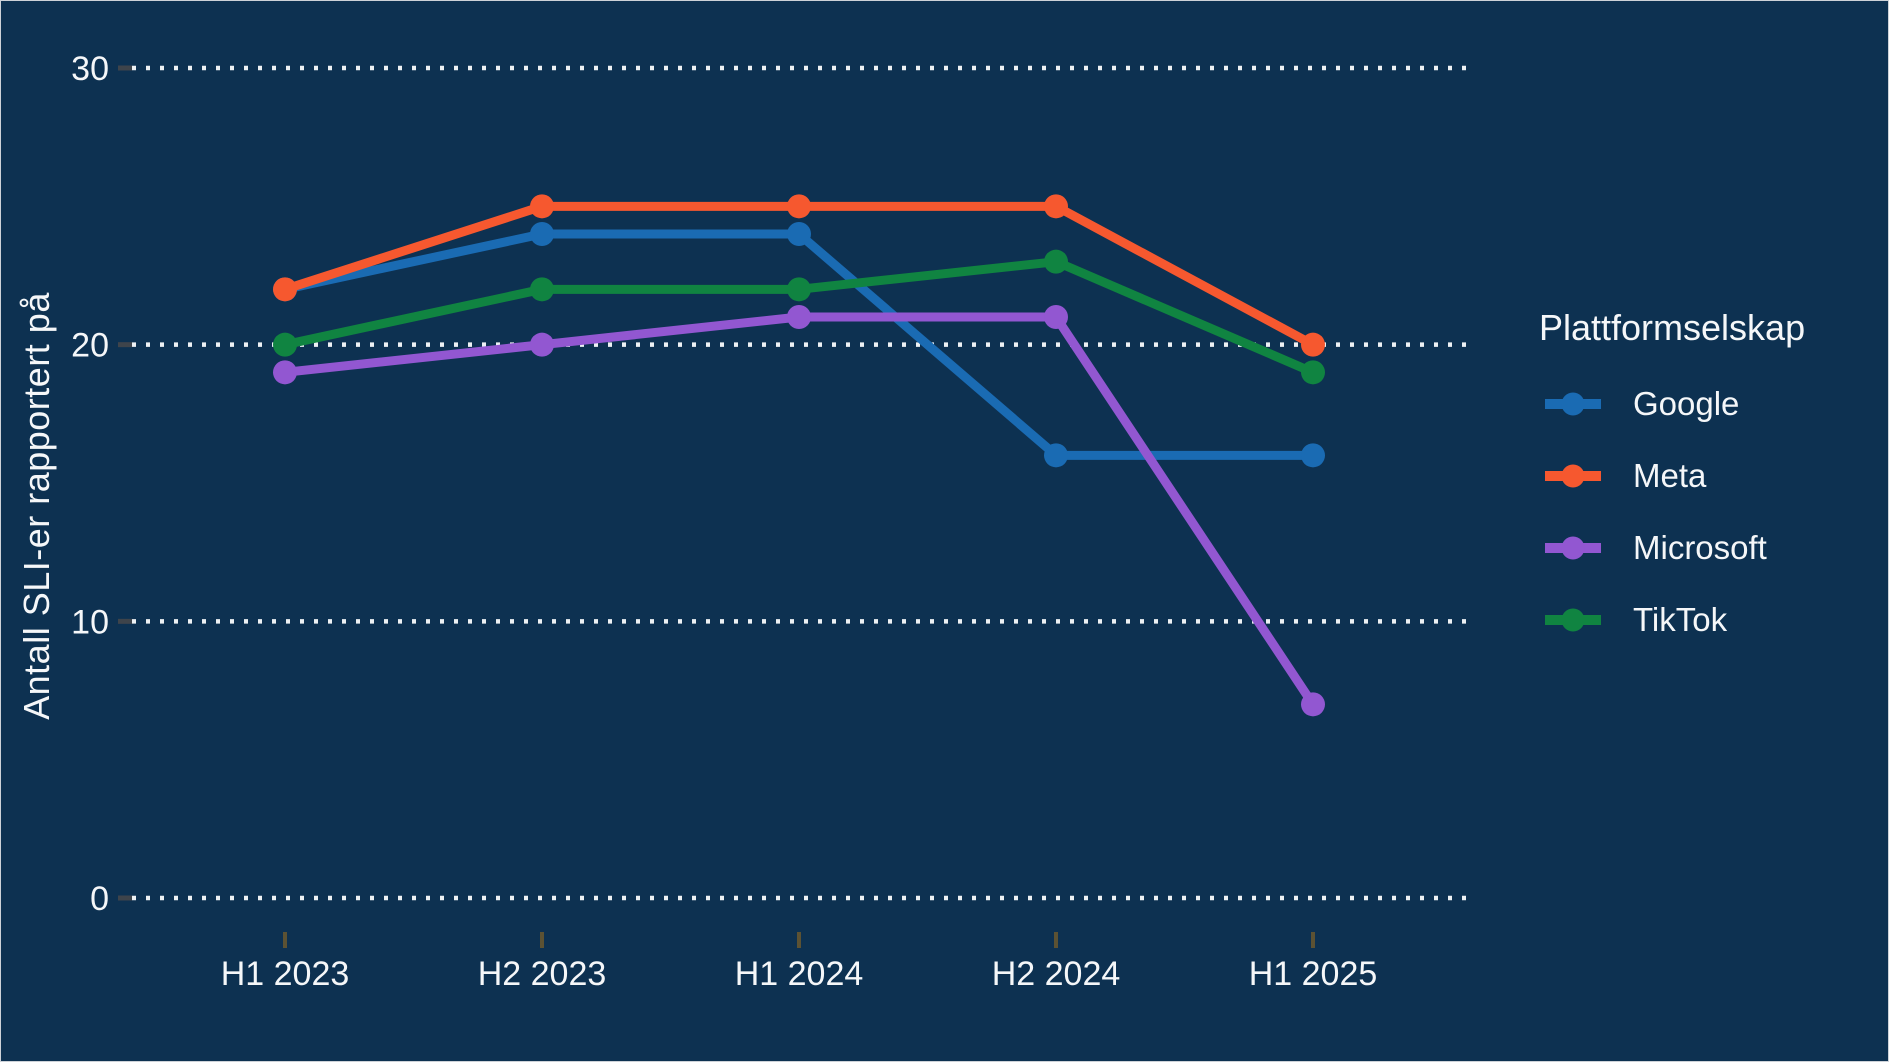 Image resolution: width=1889 pixels, height=1062 pixels. What do you see at coordinates (1672, 327) in the screenshot?
I see `legend-title: Plattformselskap` at bounding box center [1672, 327].